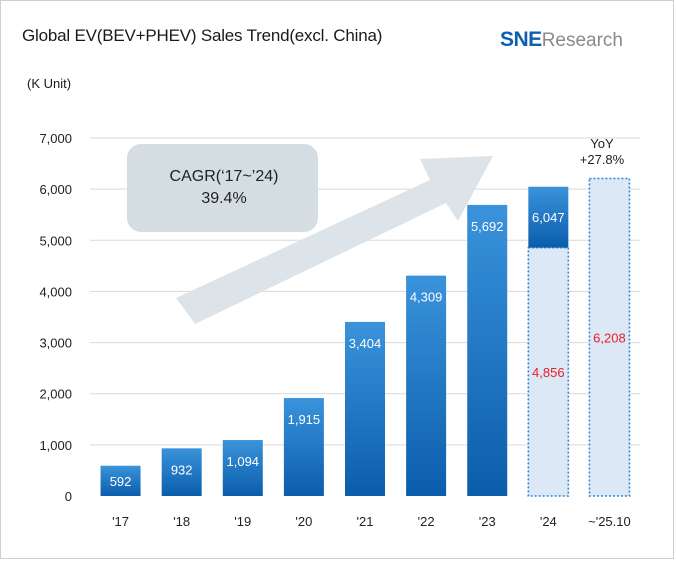 The image size is (676, 561). Describe the element at coordinates (562, 39) in the screenshot. I see `sne-research-logo: SNEResearch` at that location.